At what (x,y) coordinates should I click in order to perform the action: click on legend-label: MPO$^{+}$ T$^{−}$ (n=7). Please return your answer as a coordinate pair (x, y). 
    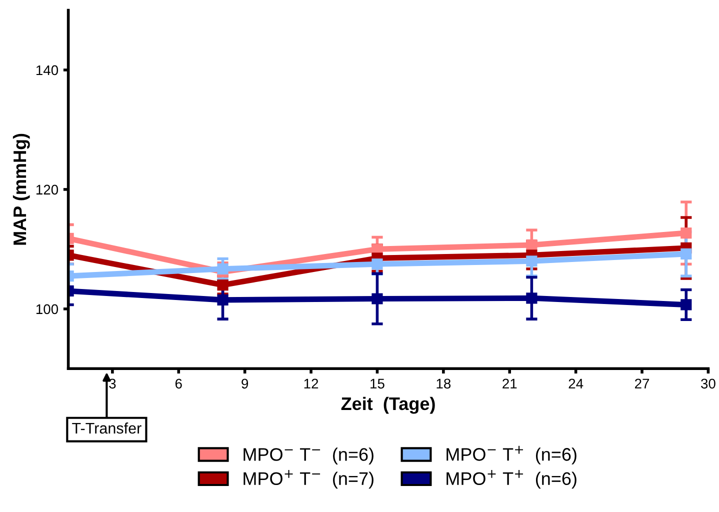
    Looking at the image, I should click on (309, 479).